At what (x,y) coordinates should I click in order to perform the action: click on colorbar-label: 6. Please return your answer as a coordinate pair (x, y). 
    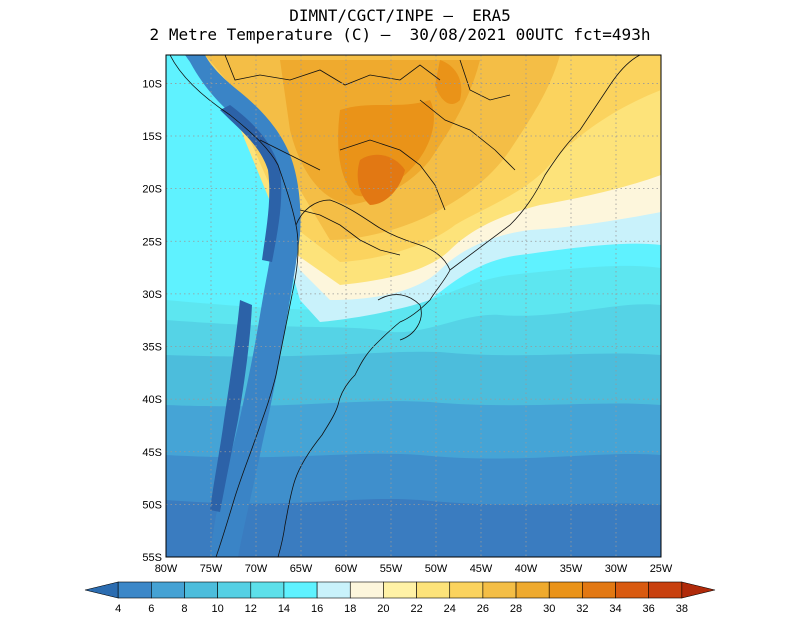
    Looking at the image, I should click on (151, 609).